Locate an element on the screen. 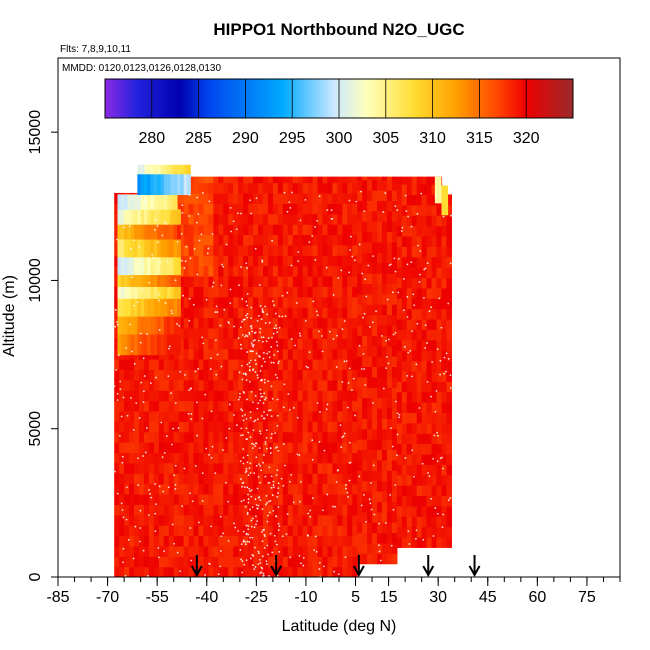  x-tick-label: -25 is located at coordinates (256, 597).